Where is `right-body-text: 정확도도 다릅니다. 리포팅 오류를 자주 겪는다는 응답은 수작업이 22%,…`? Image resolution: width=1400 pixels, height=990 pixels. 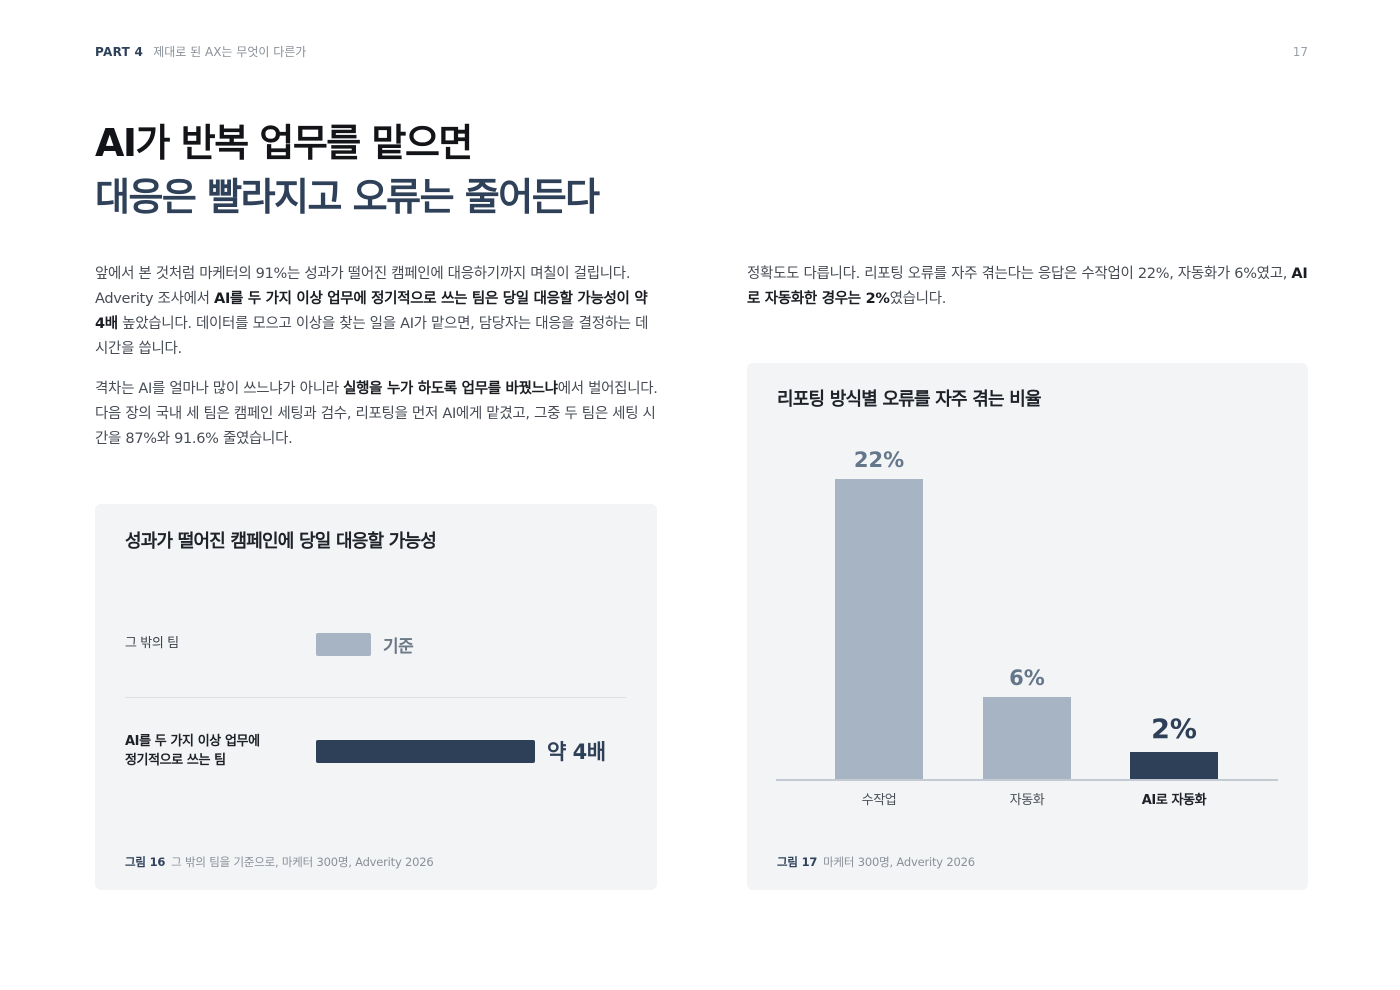
right-body-text: 정확도도 다릅니다. 리포팅 오류를 자주 겪는다는 응답은 수작업이 22%,… is located at coordinates (1029, 294).